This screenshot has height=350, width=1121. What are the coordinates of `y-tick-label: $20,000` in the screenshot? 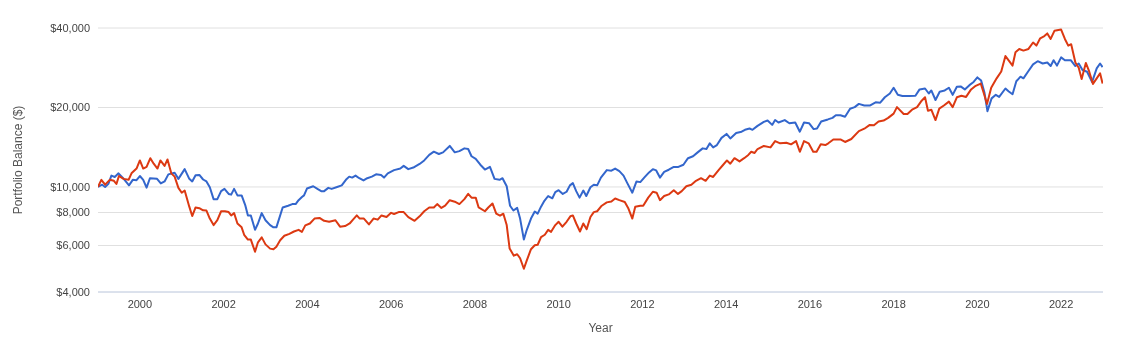 It's located at (70, 107).